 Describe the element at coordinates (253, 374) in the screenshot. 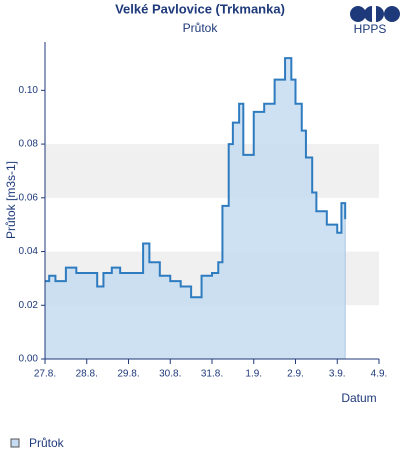

I see `x-tick-label: 1.9.` at that location.